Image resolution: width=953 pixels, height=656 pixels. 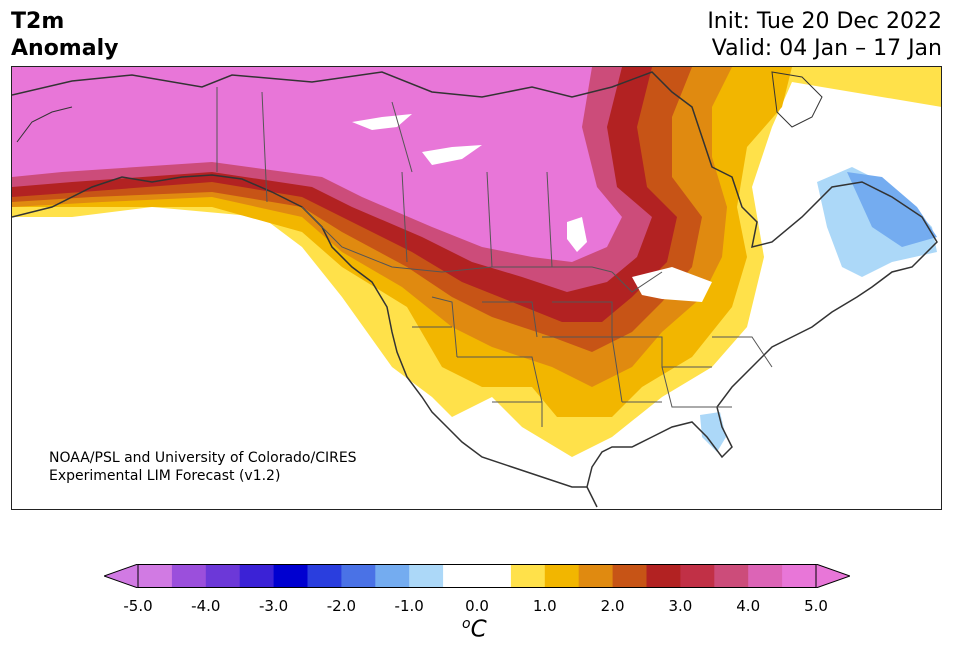 I want to click on colorbar-tick-label: 5.0, so click(x=816, y=606).